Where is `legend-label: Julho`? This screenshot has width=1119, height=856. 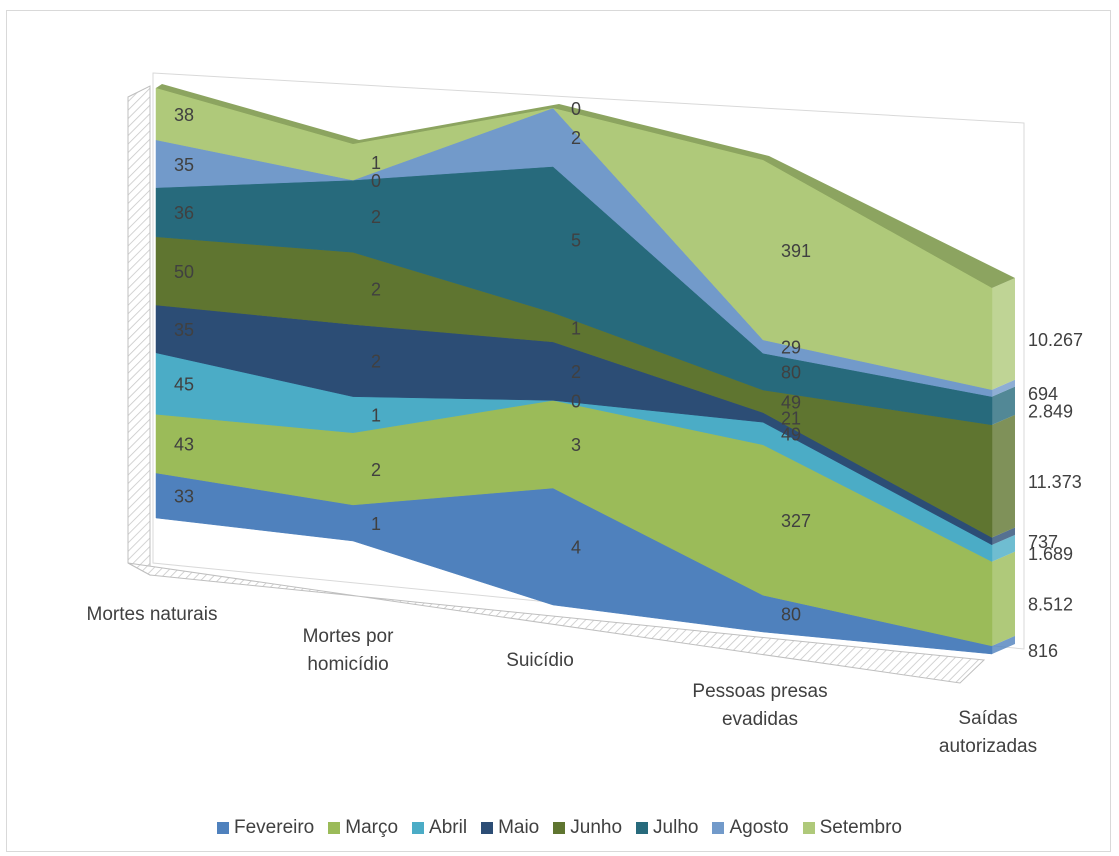 legend-label: Julho is located at coordinates (676, 827).